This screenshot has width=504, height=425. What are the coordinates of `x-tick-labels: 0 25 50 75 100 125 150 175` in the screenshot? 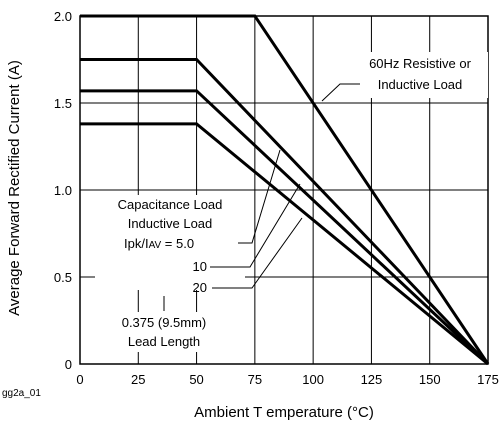 It's located at (287, 379).